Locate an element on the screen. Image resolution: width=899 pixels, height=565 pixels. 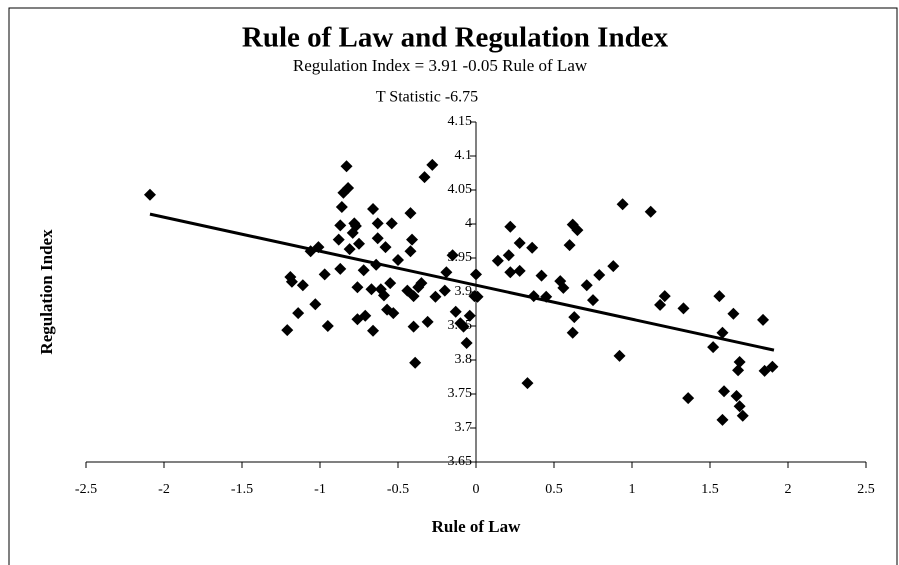
chart-title: Rule of Law and Regulation Index is located at coordinates (455, 38).